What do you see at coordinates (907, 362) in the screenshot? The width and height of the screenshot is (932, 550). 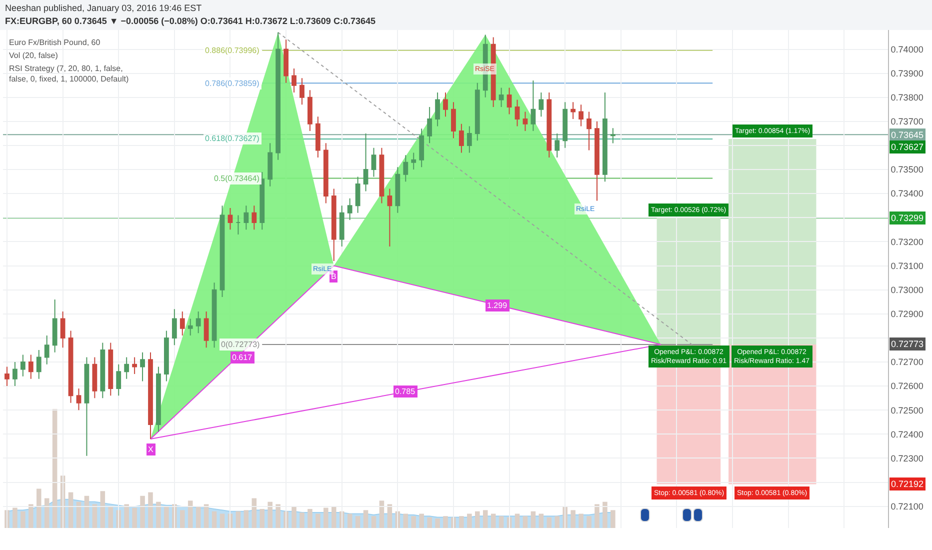 I see `y-tick-label: 0.72700` at bounding box center [907, 362].